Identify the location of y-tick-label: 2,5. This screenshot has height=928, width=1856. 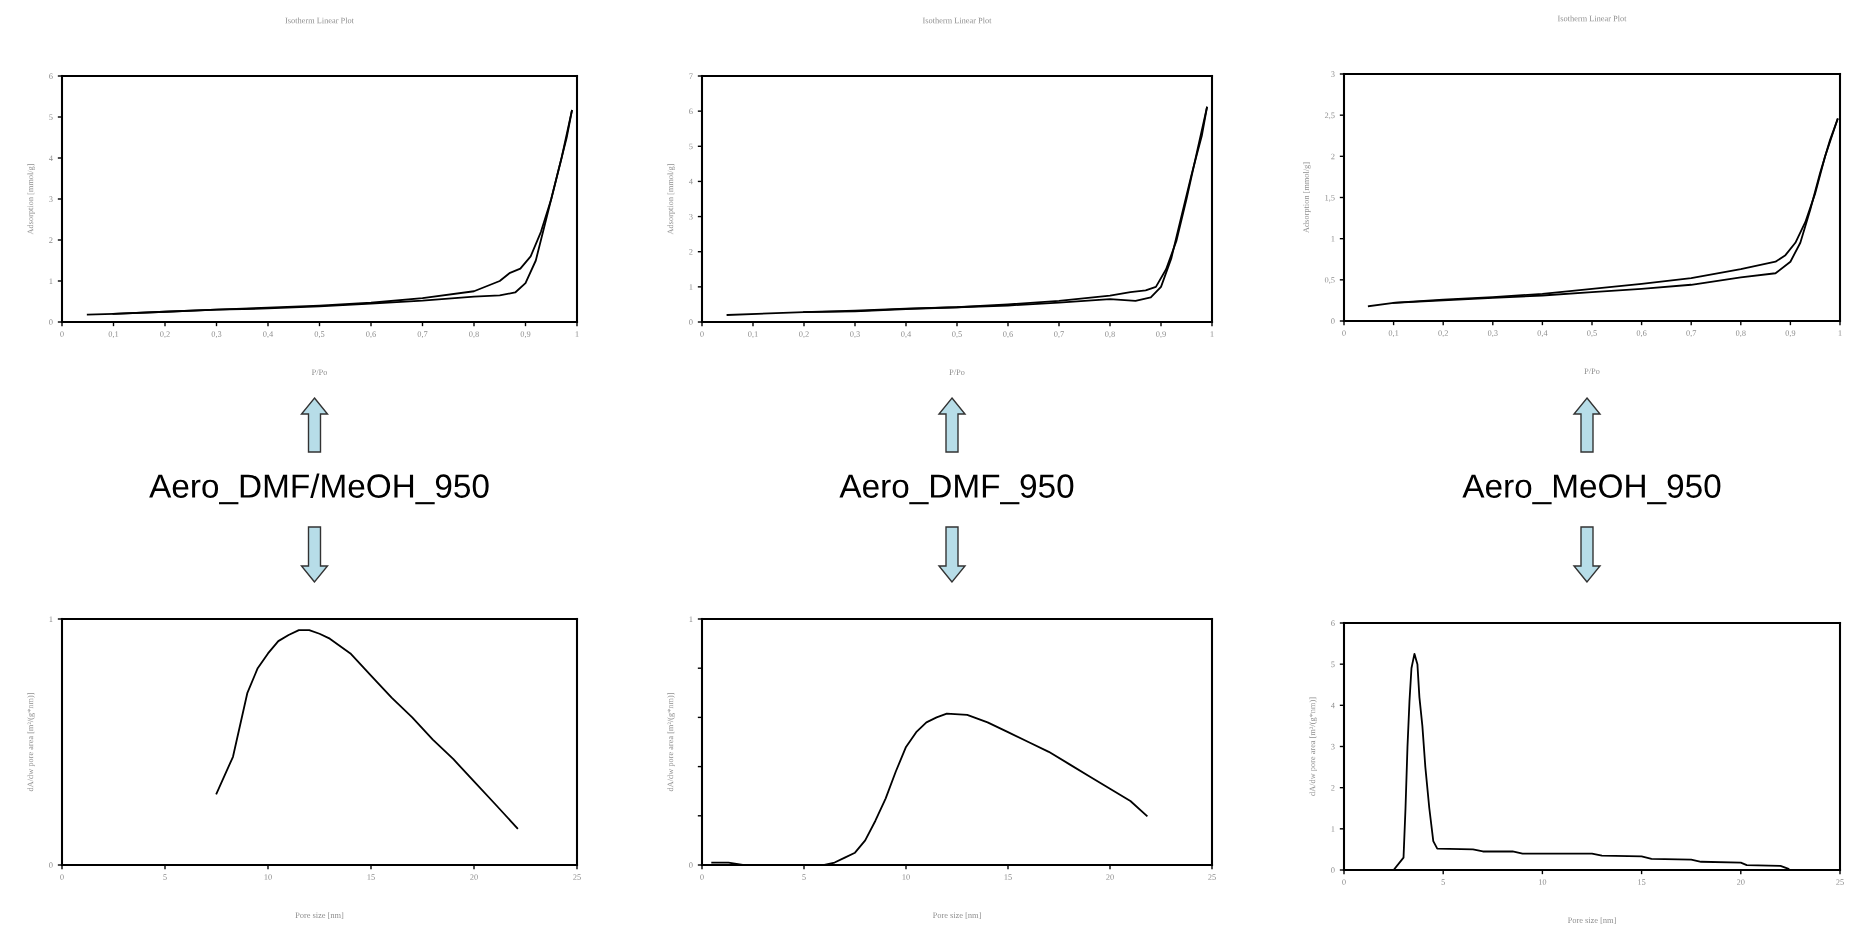
(1329, 116).